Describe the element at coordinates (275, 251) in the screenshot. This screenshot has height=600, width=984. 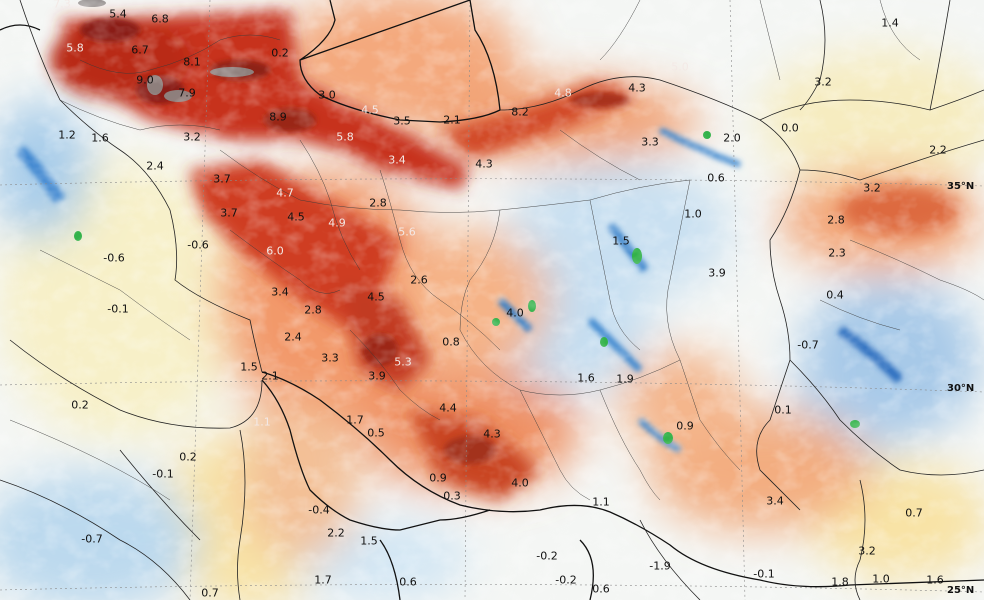
I see `anomaly-value-label: 6.0` at that location.